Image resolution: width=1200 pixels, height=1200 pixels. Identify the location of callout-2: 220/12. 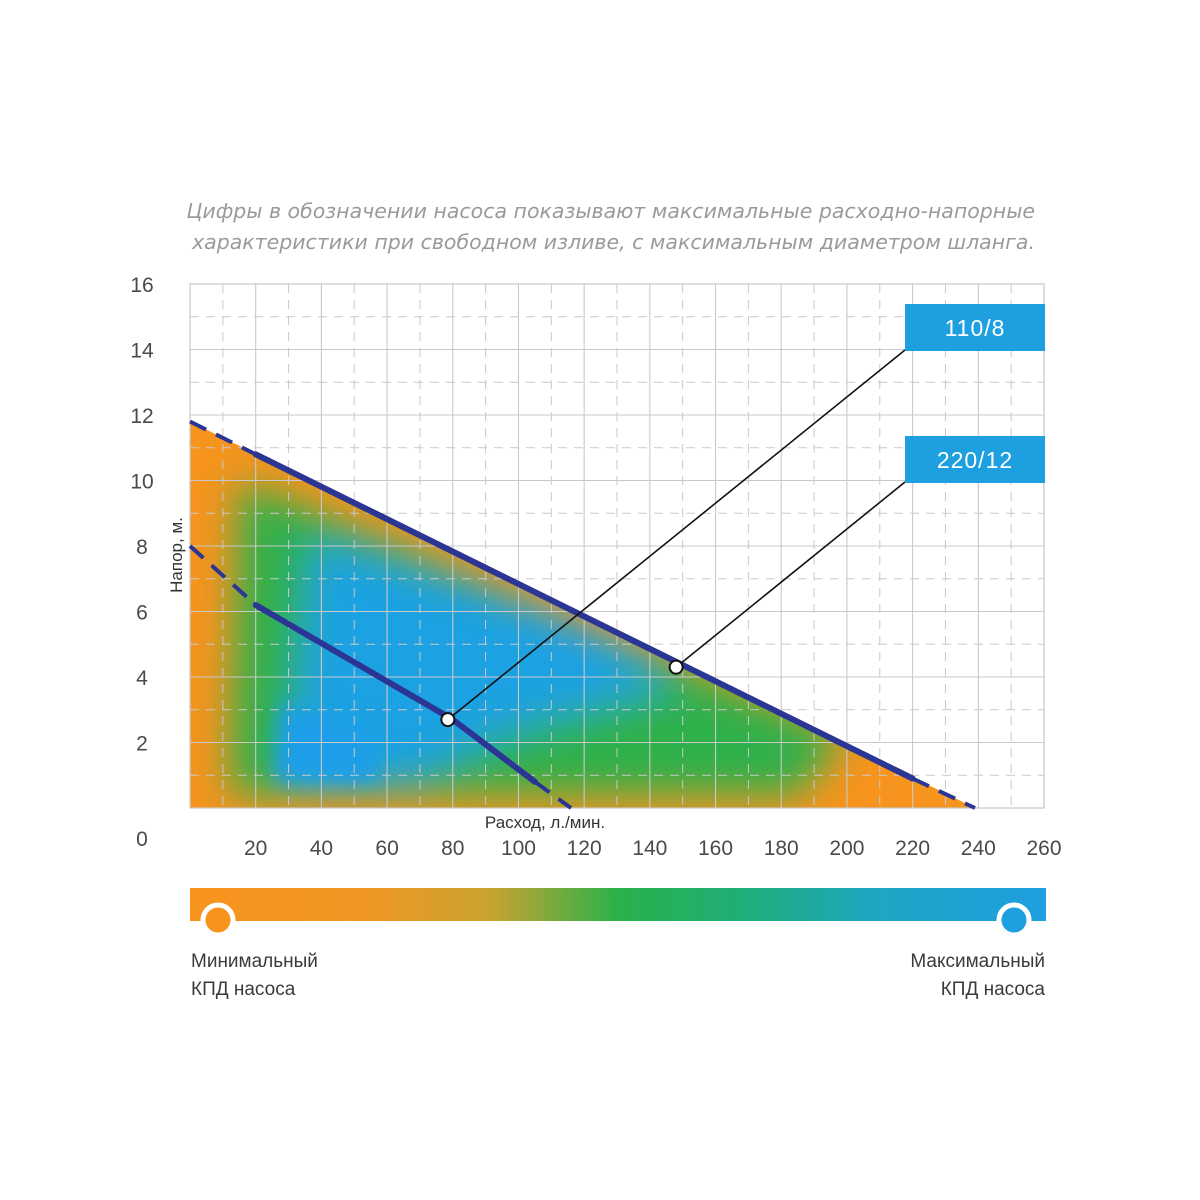
(856, 555).